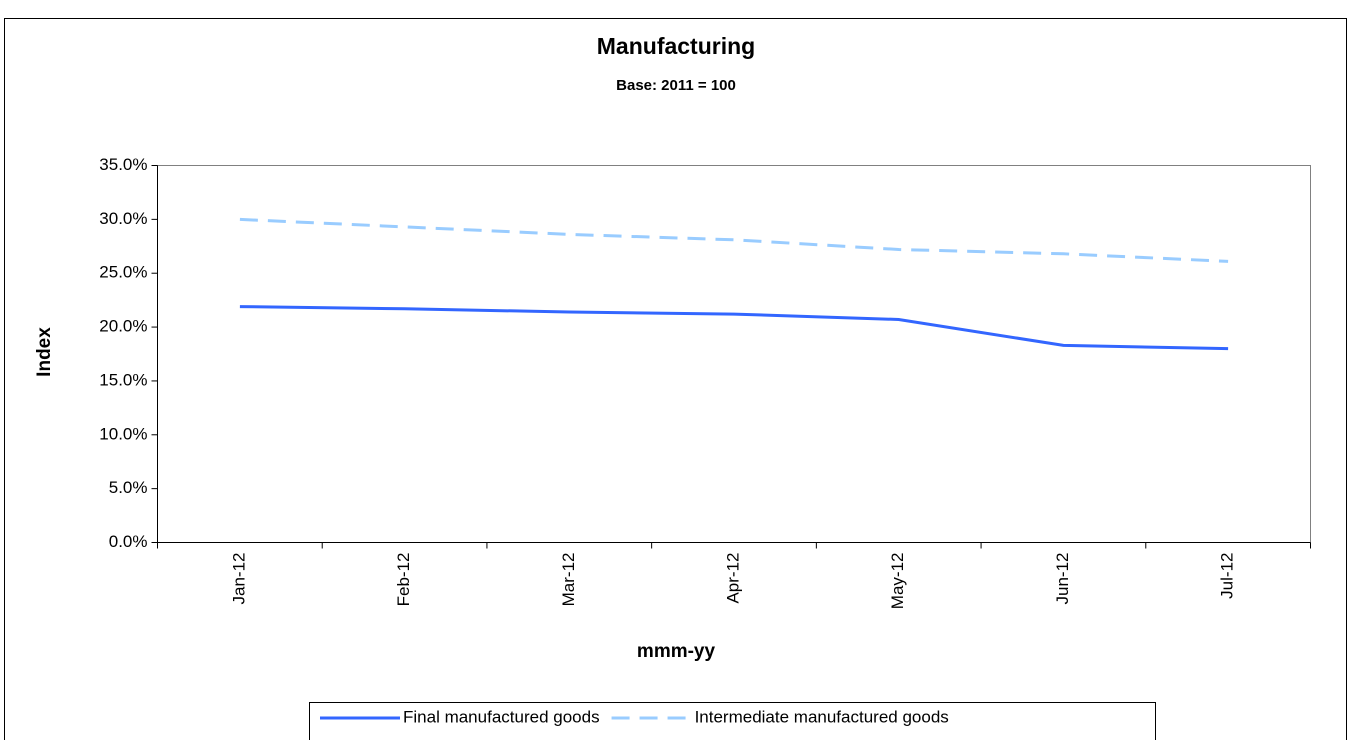 The width and height of the screenshot is (1351, 740). I want to click on y-axis-label: Index, so click(44, 352).